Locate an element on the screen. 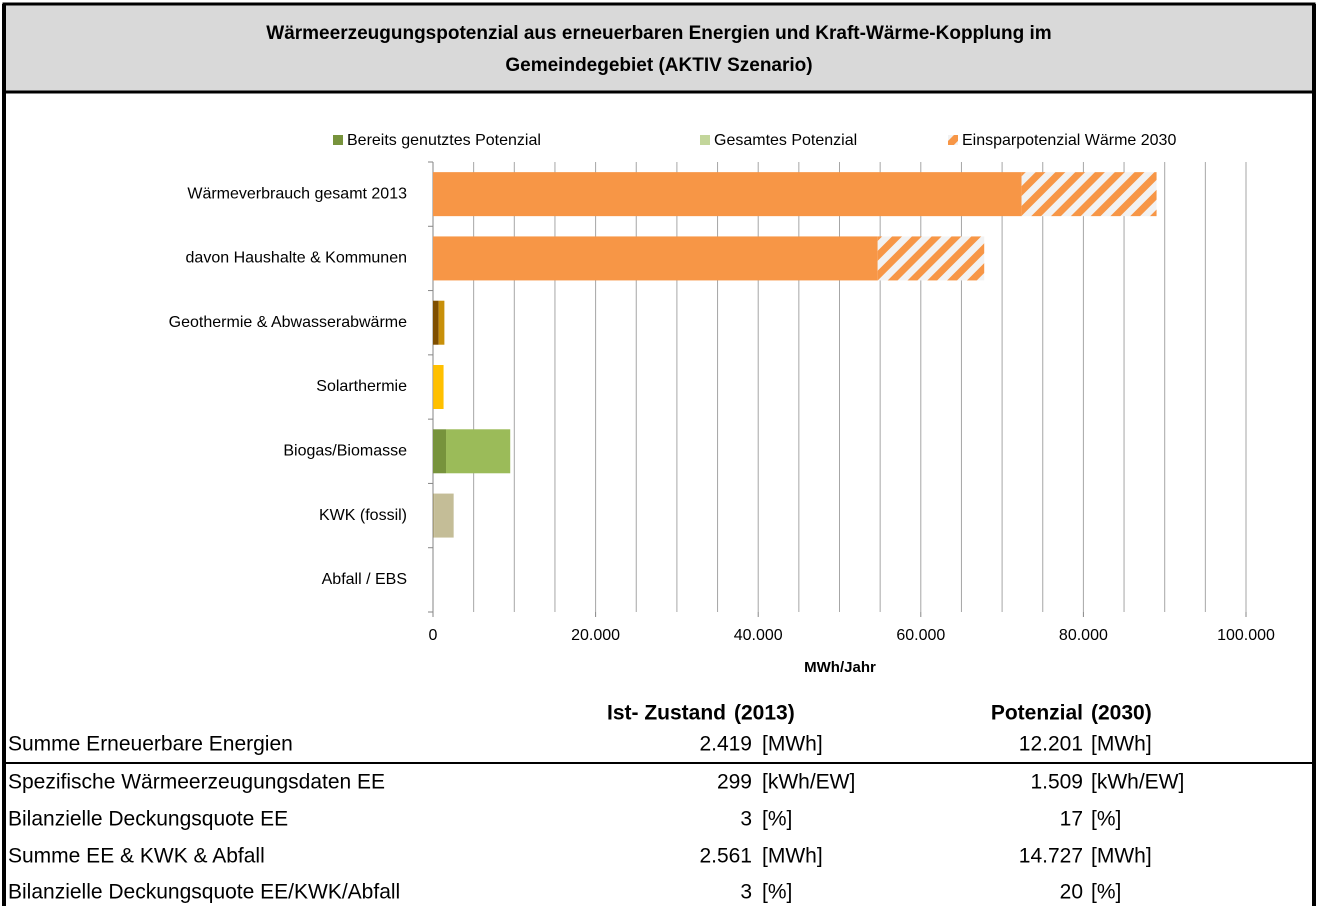 Image resolution: width=1318 pixels, height=906 pixels. table-header: Potenzial is located at coordinates (1037, 713).